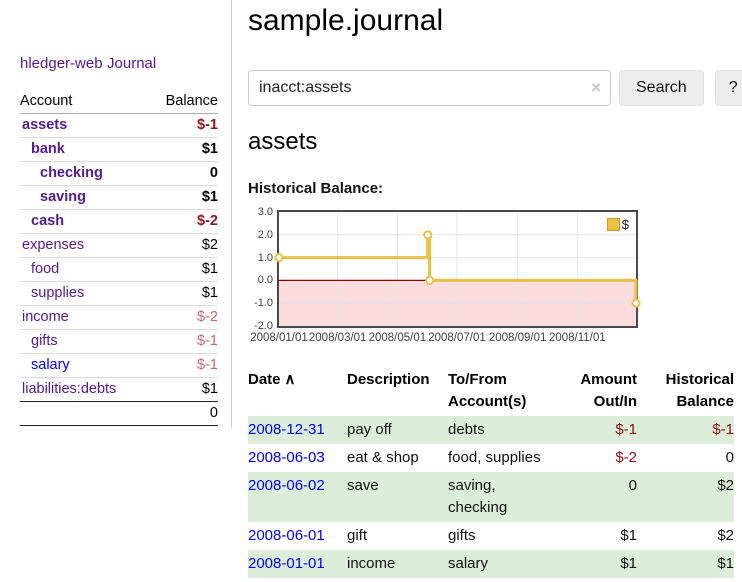  What do you see at coordinates (297, 497) in the screenshot?
I see `register-cell-date: 2008-06-02` at bounding box center [297, 497].